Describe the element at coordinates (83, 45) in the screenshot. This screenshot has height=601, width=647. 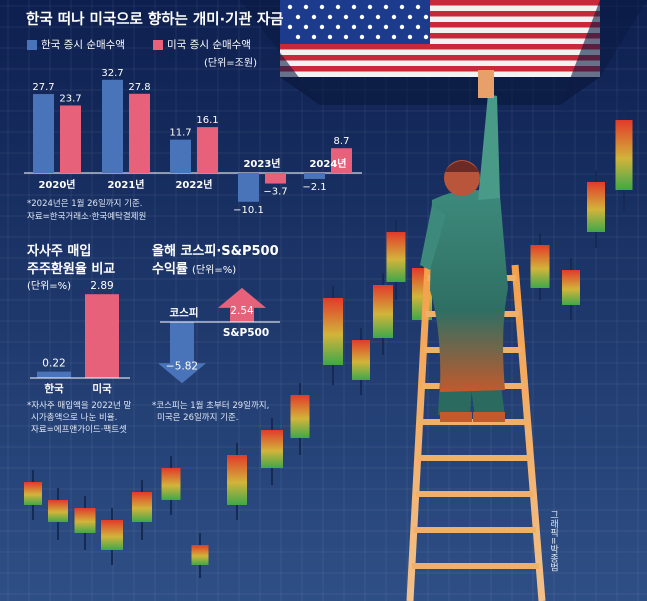
I see `legend-label-korea: 한국 증시 순매수액` at that location.